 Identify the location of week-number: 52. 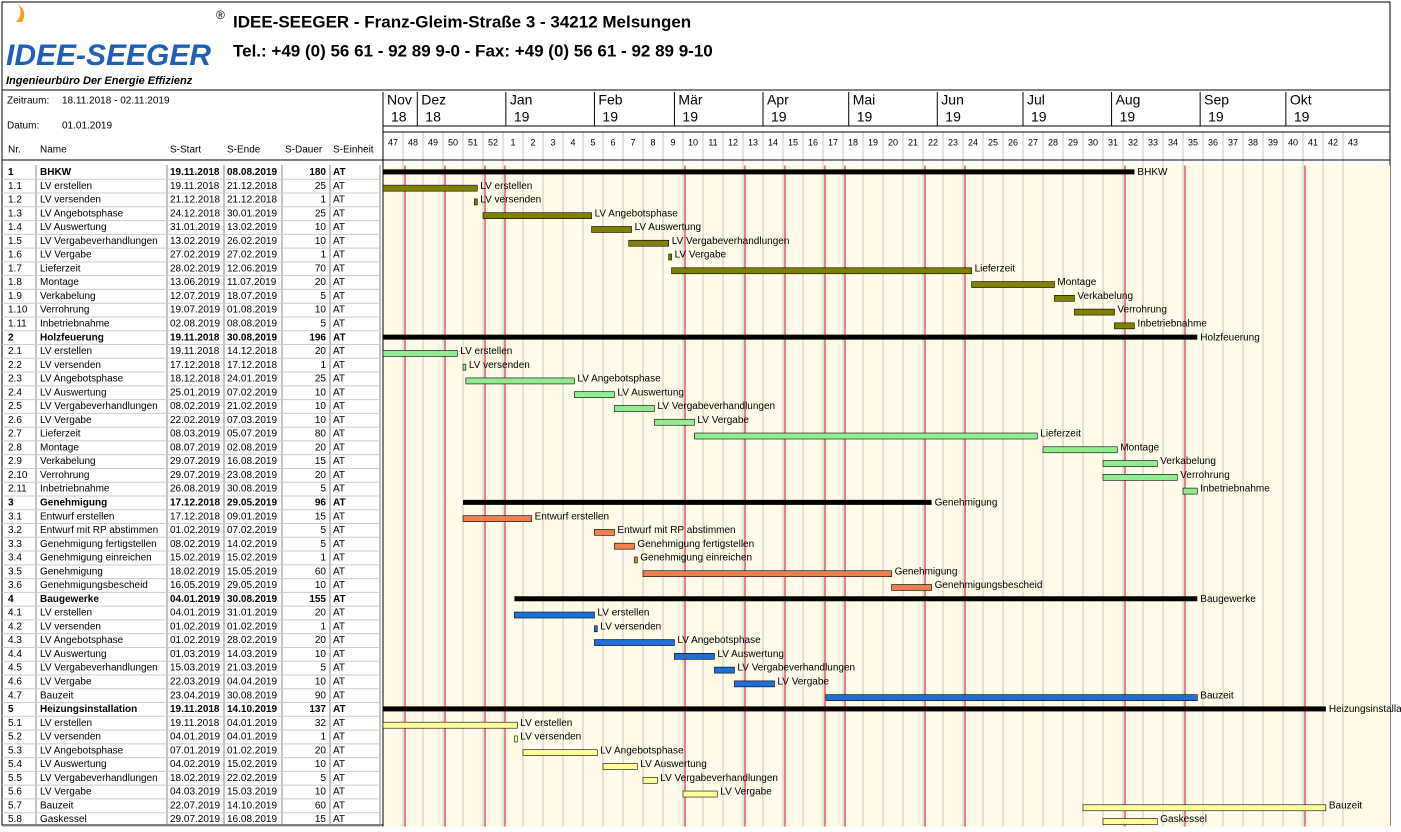
(493, 142).